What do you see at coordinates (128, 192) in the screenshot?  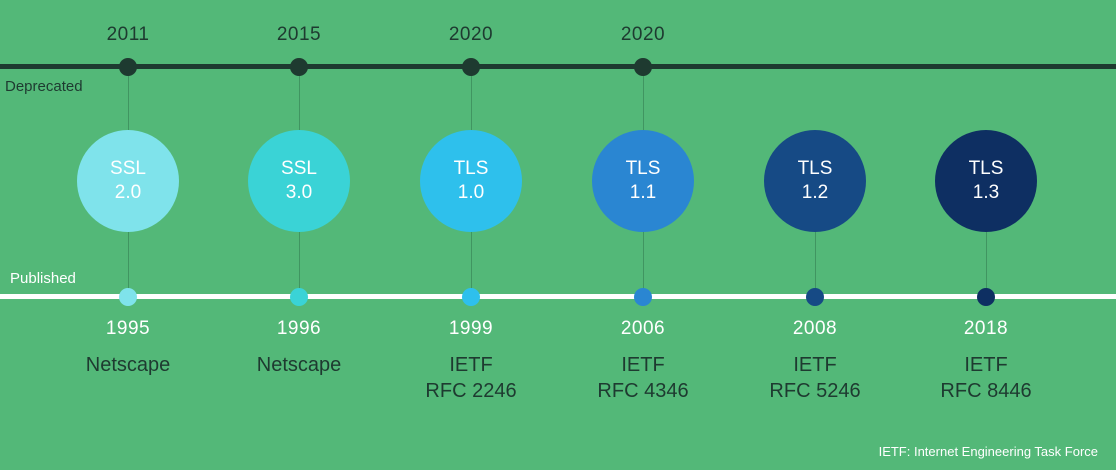 I see `protocol-version: 2.0` at bounding box center [128, 192].